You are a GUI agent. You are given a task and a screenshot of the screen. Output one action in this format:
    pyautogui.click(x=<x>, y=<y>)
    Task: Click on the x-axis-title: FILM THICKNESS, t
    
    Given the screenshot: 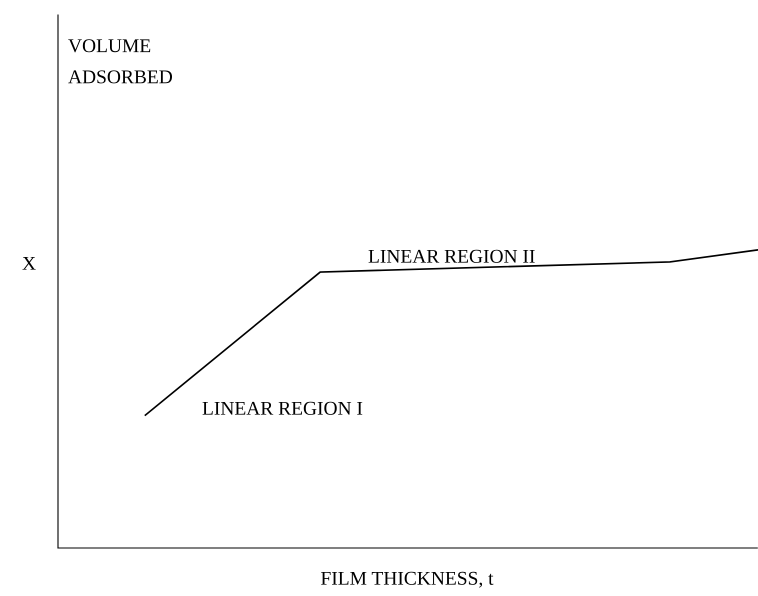 What is the action you would take?
    pyautogui.click(x=407, y=580)
    